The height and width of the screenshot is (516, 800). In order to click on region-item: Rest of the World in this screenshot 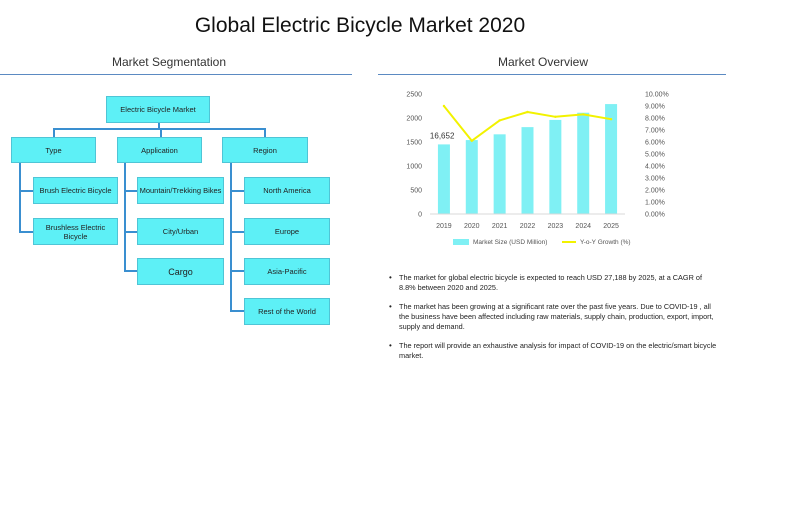, I will do `click(287, 311)`.